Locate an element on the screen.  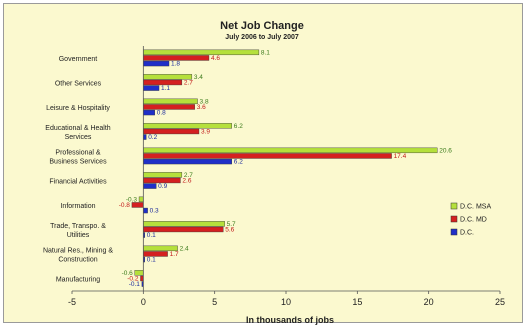
data-label: 3.9 is located at coordinates (205, 132).